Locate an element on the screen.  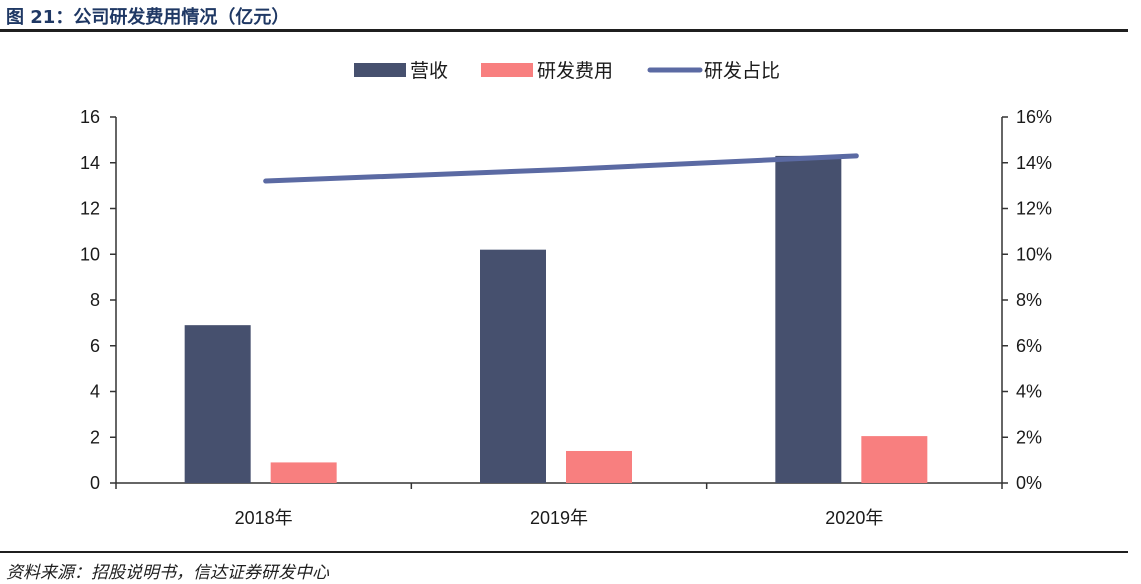
right-tick-label: 4% is located at coordinates (1029, 392).